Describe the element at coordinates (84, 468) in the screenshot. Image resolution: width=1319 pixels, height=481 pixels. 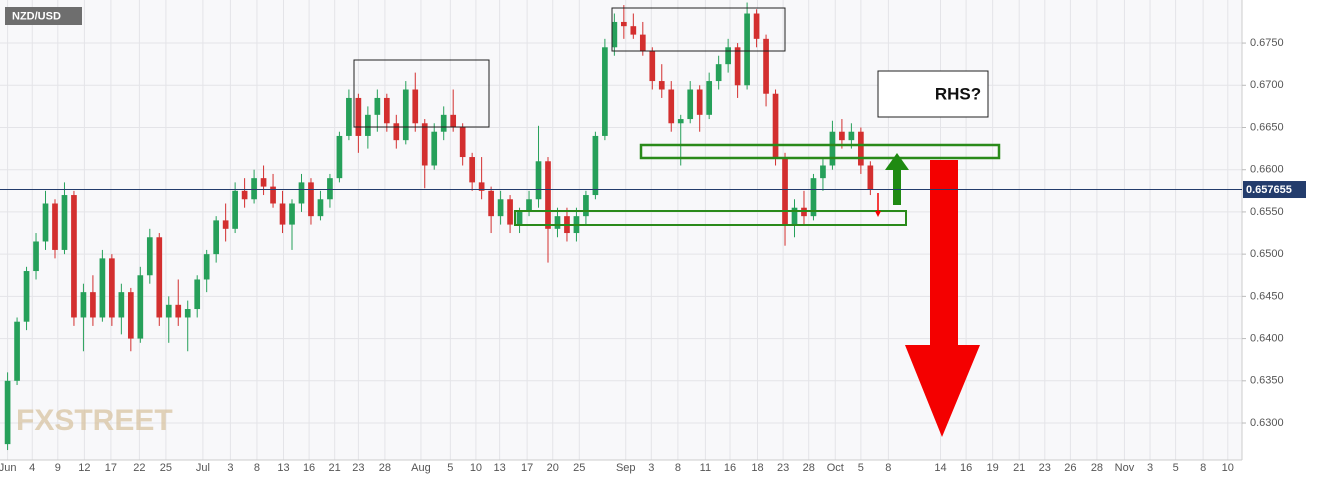
I see `x-tick-label: 12` at that location.